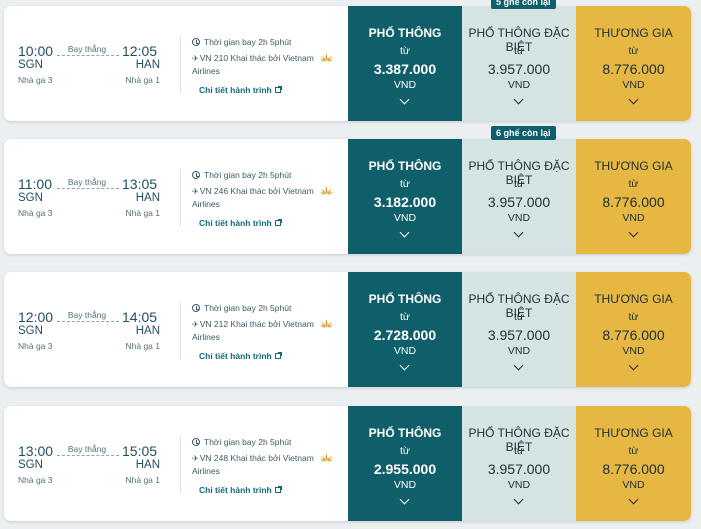  Describe the element at coordinates (253, 197) in the screenshot. I see `flight-info: VN 246 Khai thác bởi Vietnam Airlines` at that location.